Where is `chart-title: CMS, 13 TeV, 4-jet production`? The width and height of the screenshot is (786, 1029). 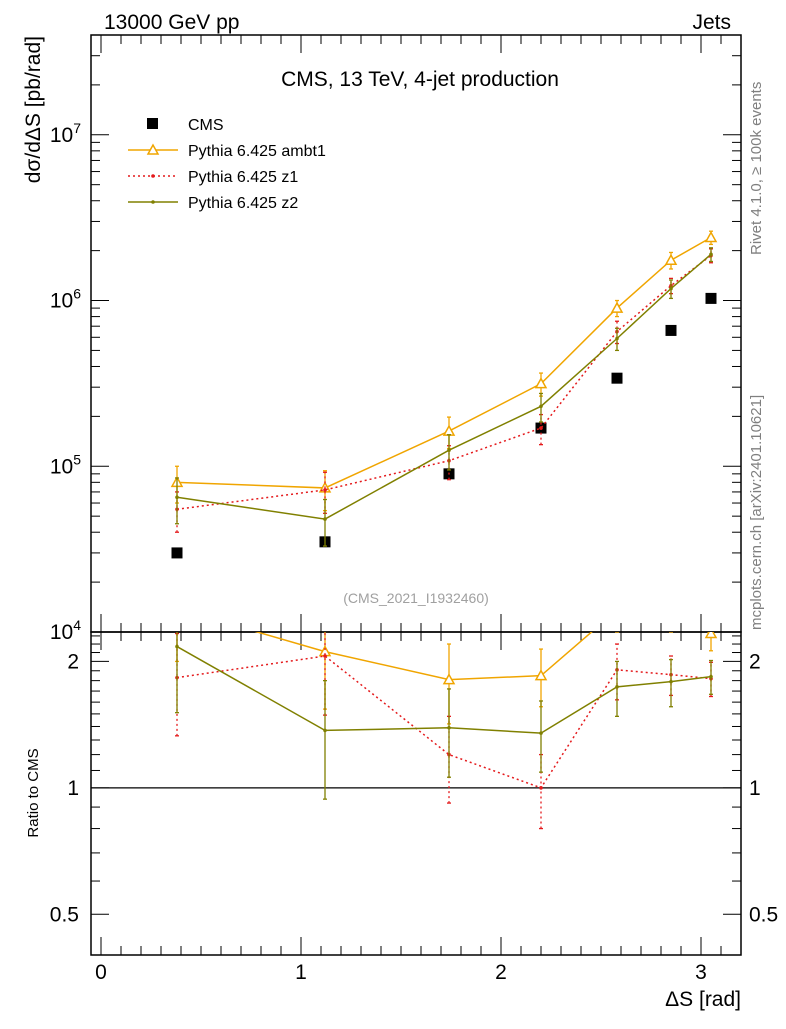
chart-title: CMS, 13 TeV, 4-jet production is located at coordinates (420, 79).